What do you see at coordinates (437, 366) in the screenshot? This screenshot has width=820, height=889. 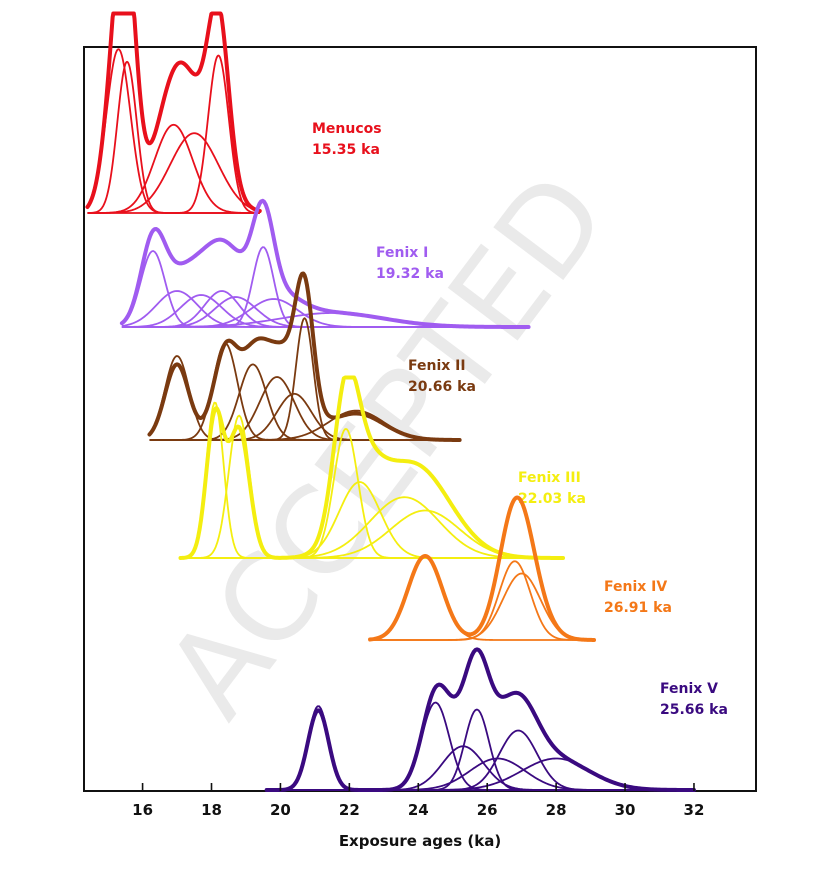 I see `series-name-label: Fenix II` at bounding box center [437, 366].